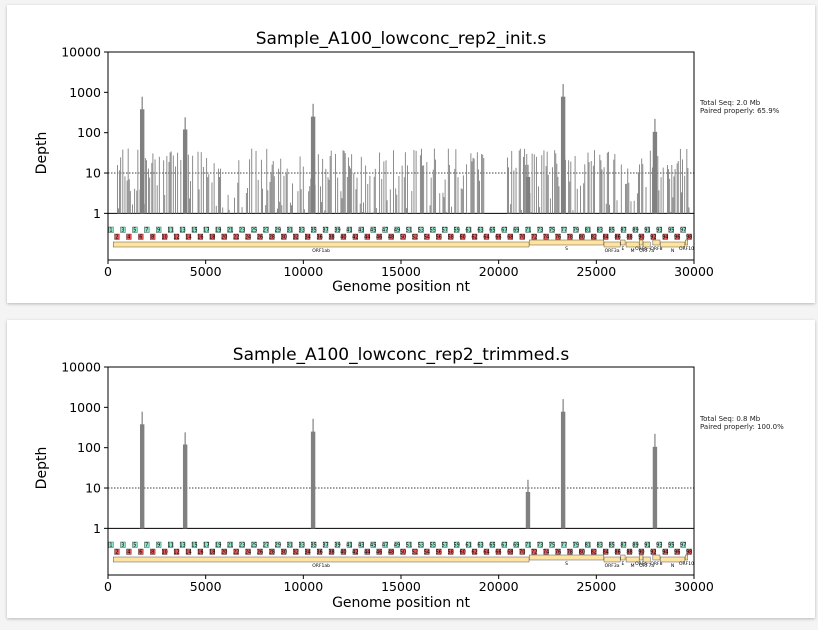  Describe the element at coordinates (278, 231) in the screenshot. I see `amplicon-label: 29` at that location.